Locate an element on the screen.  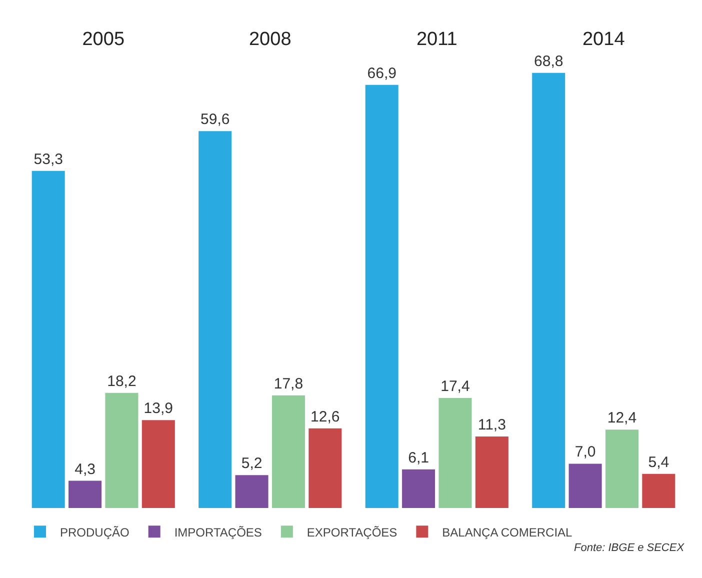
x-tick-label: 2014 is located at coordinates (604, 39).